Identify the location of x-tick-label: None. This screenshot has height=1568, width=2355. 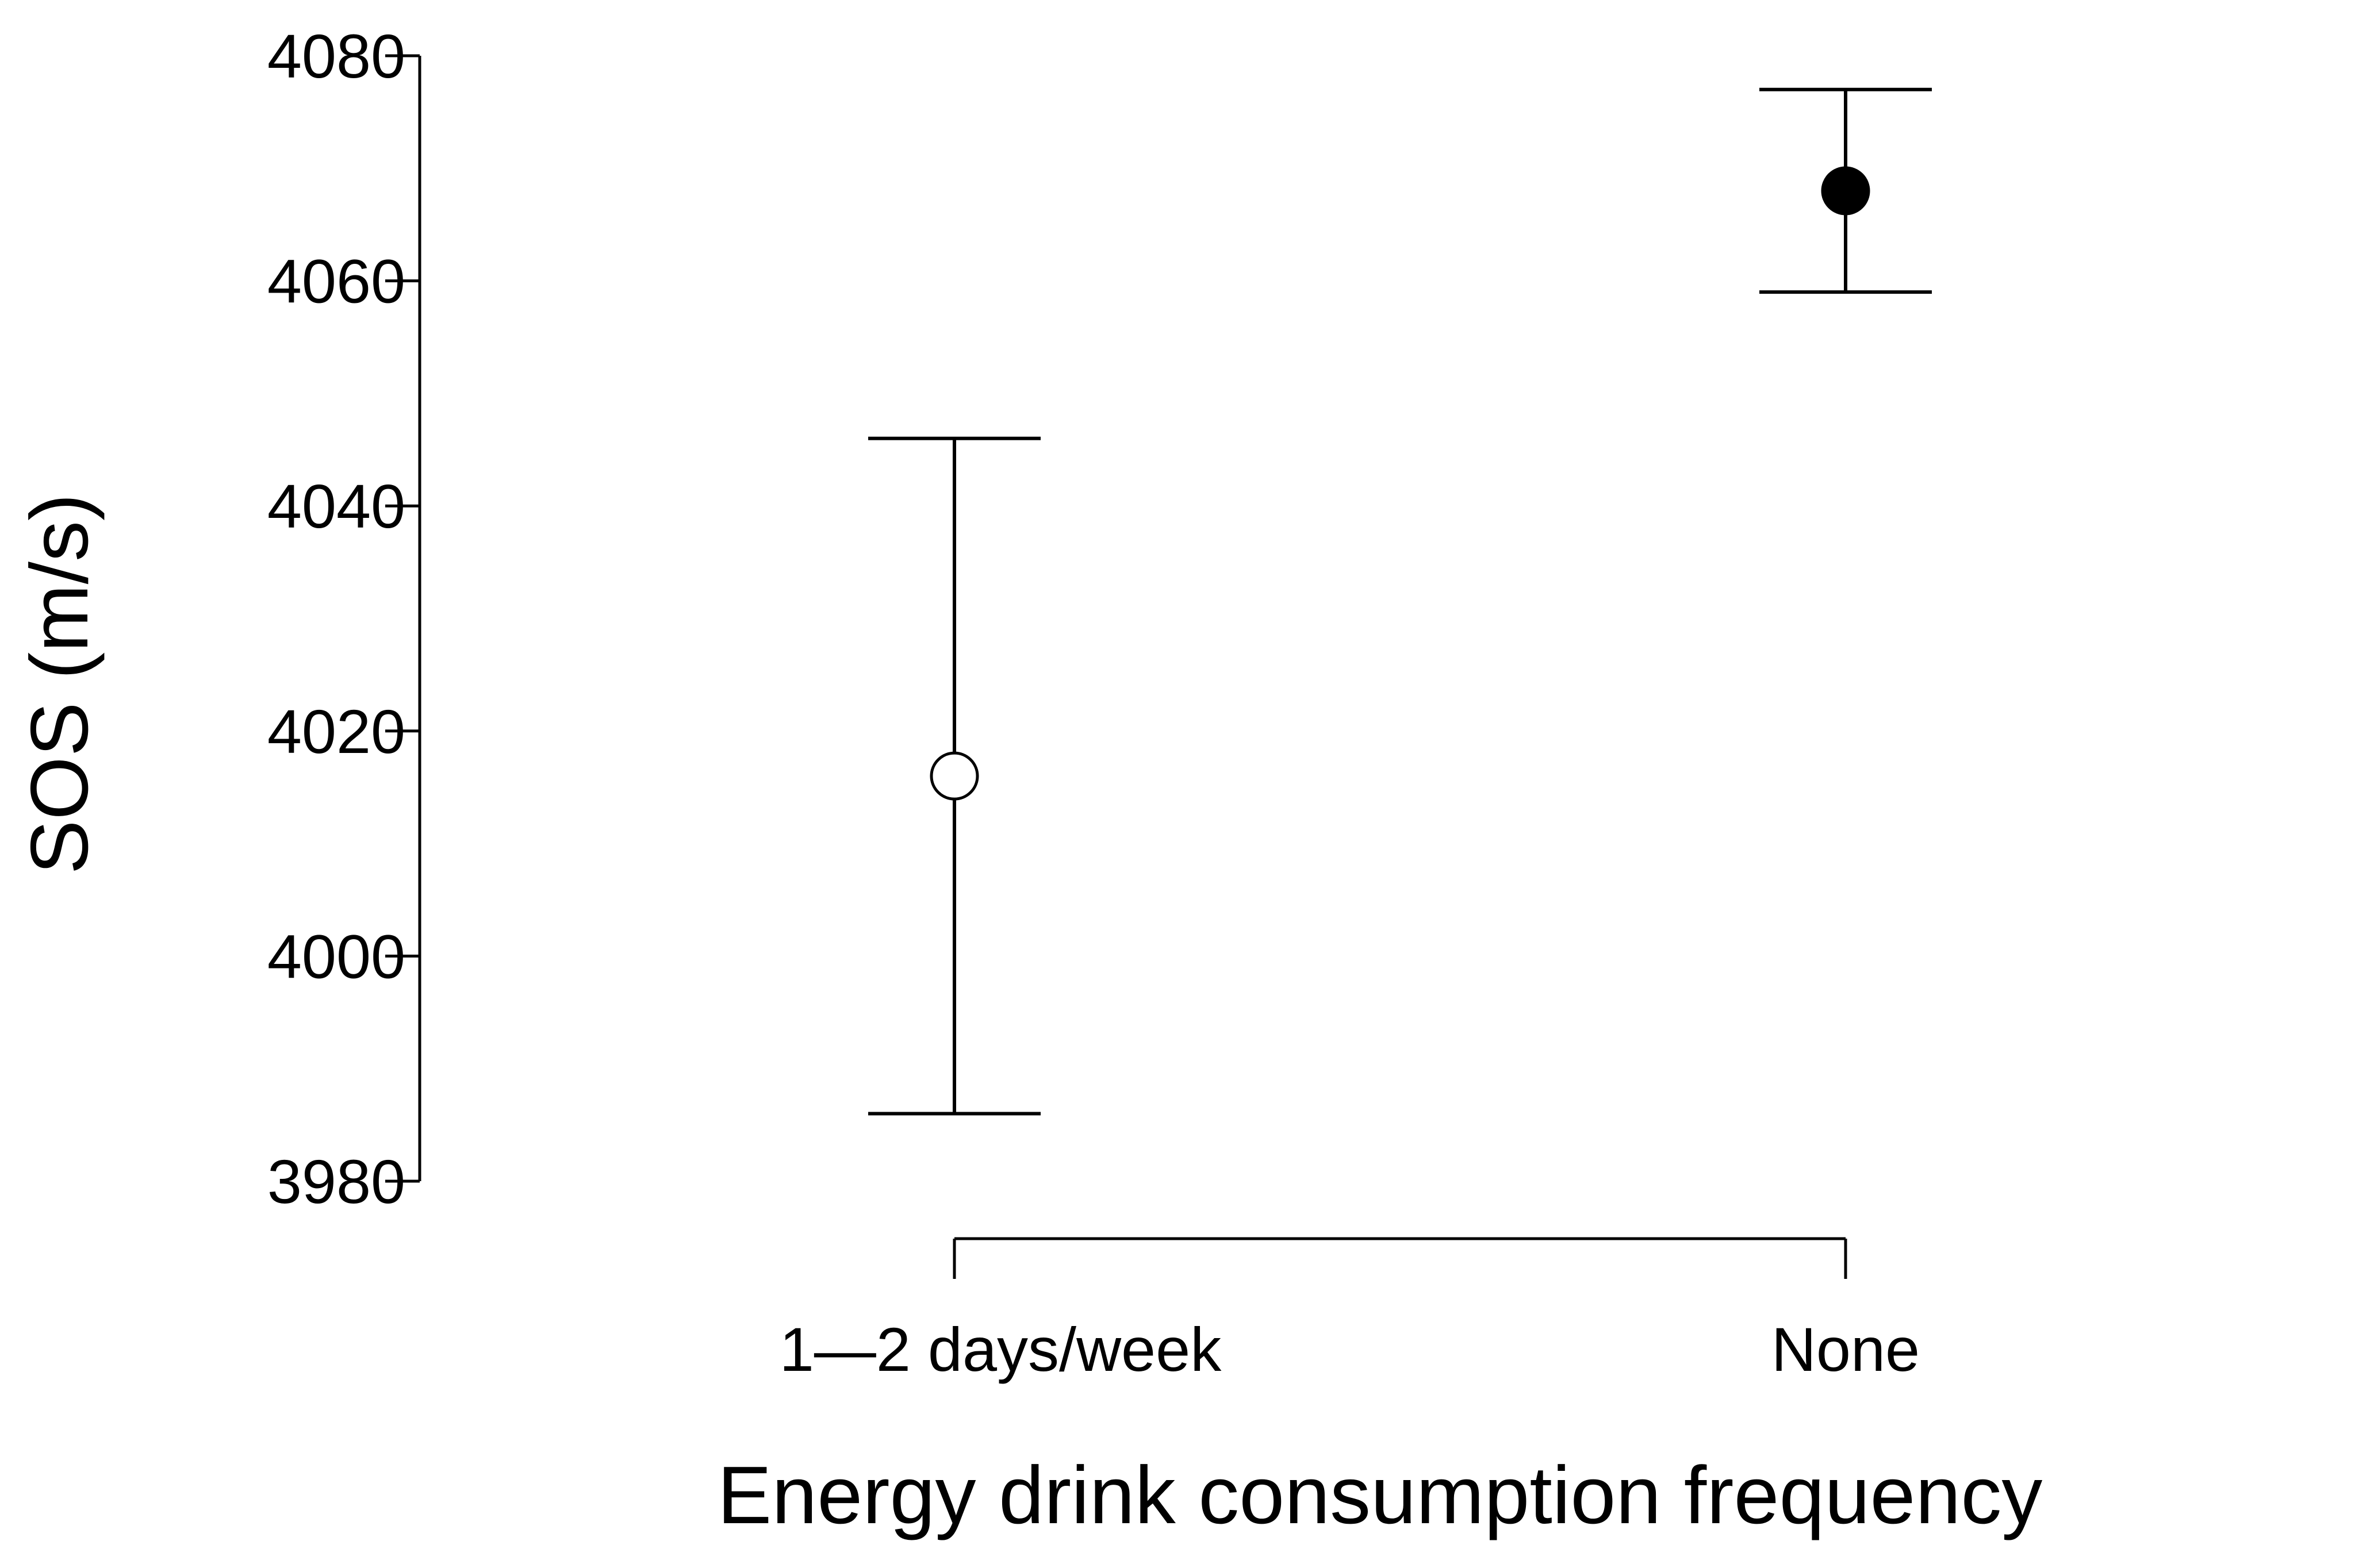
(1845, 1350).